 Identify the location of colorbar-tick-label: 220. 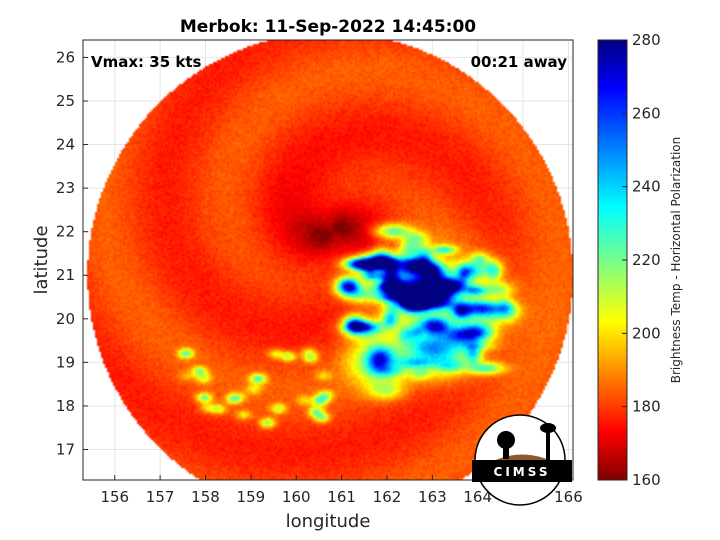
(646, 260).